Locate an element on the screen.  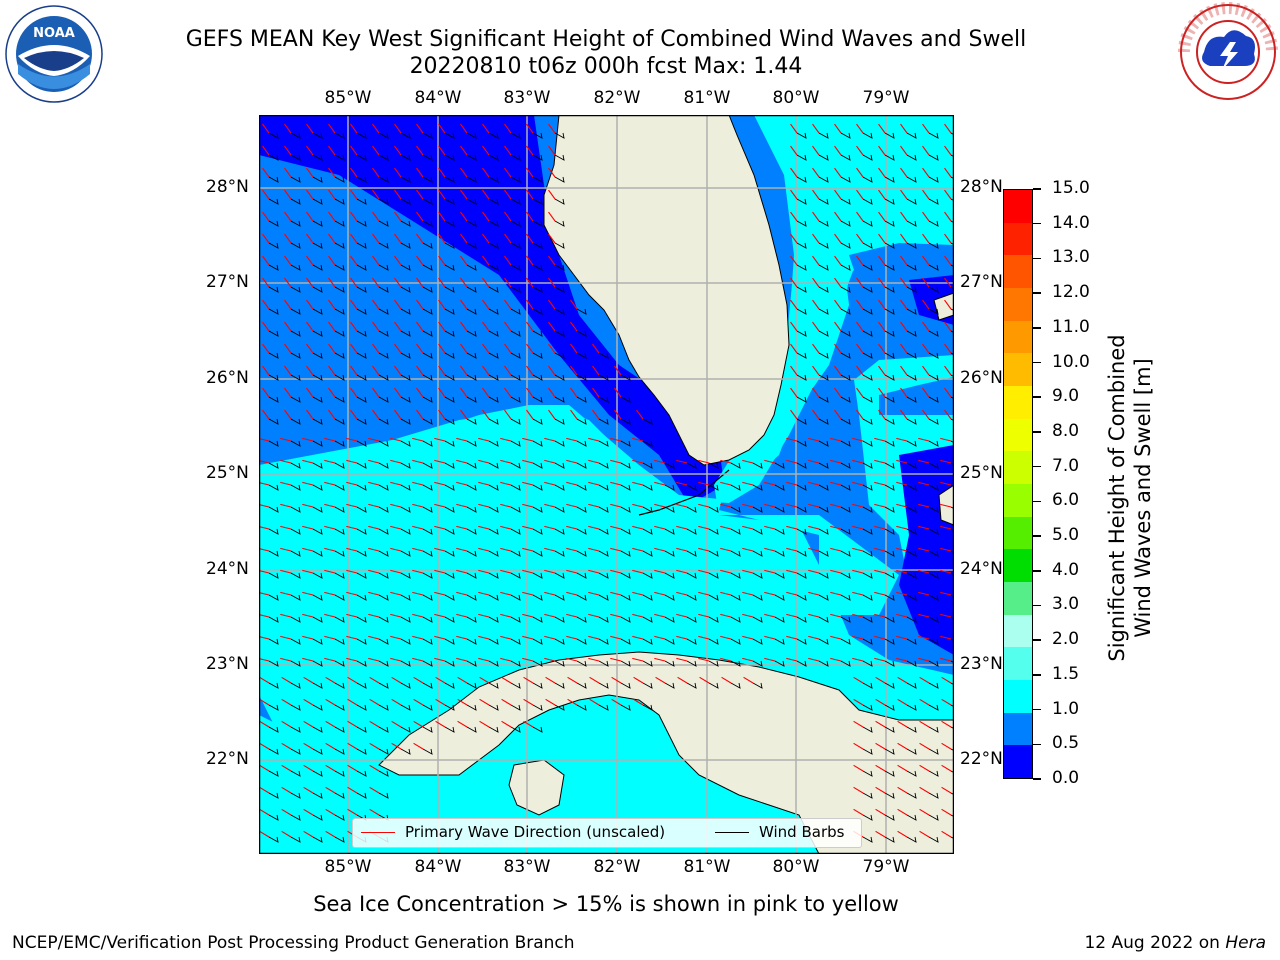
lon-tick-top: 82°W is located at coordinates (617, 98).